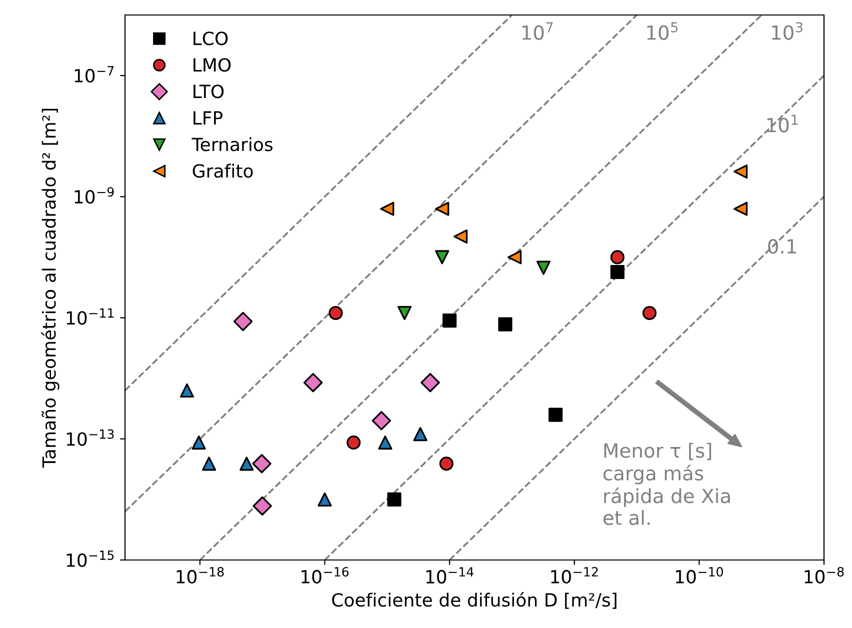  Describe the element at coordinates (782, 123) in the screenshot. I see `series-label: 10$^{1}$` at that location.